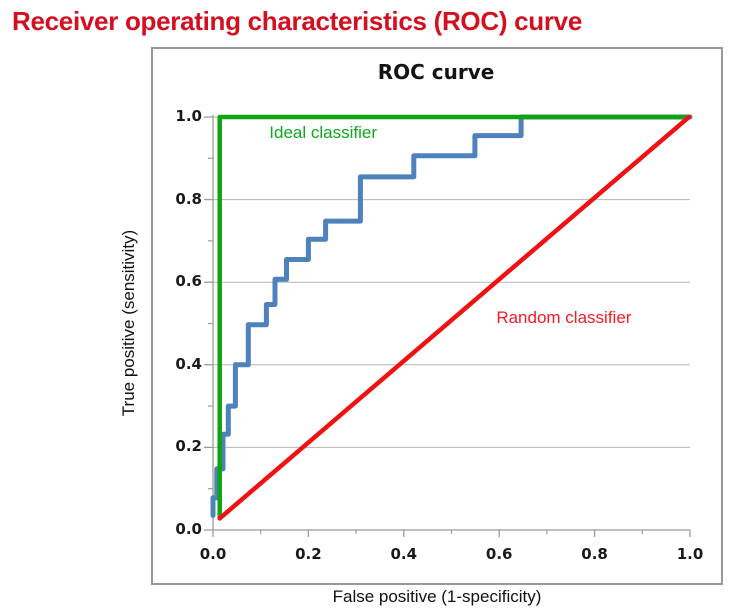 Image resolution: width=738 pixels, height=612 pixels. I want to click on x-tick-label: 0.8, so click(594, 554).